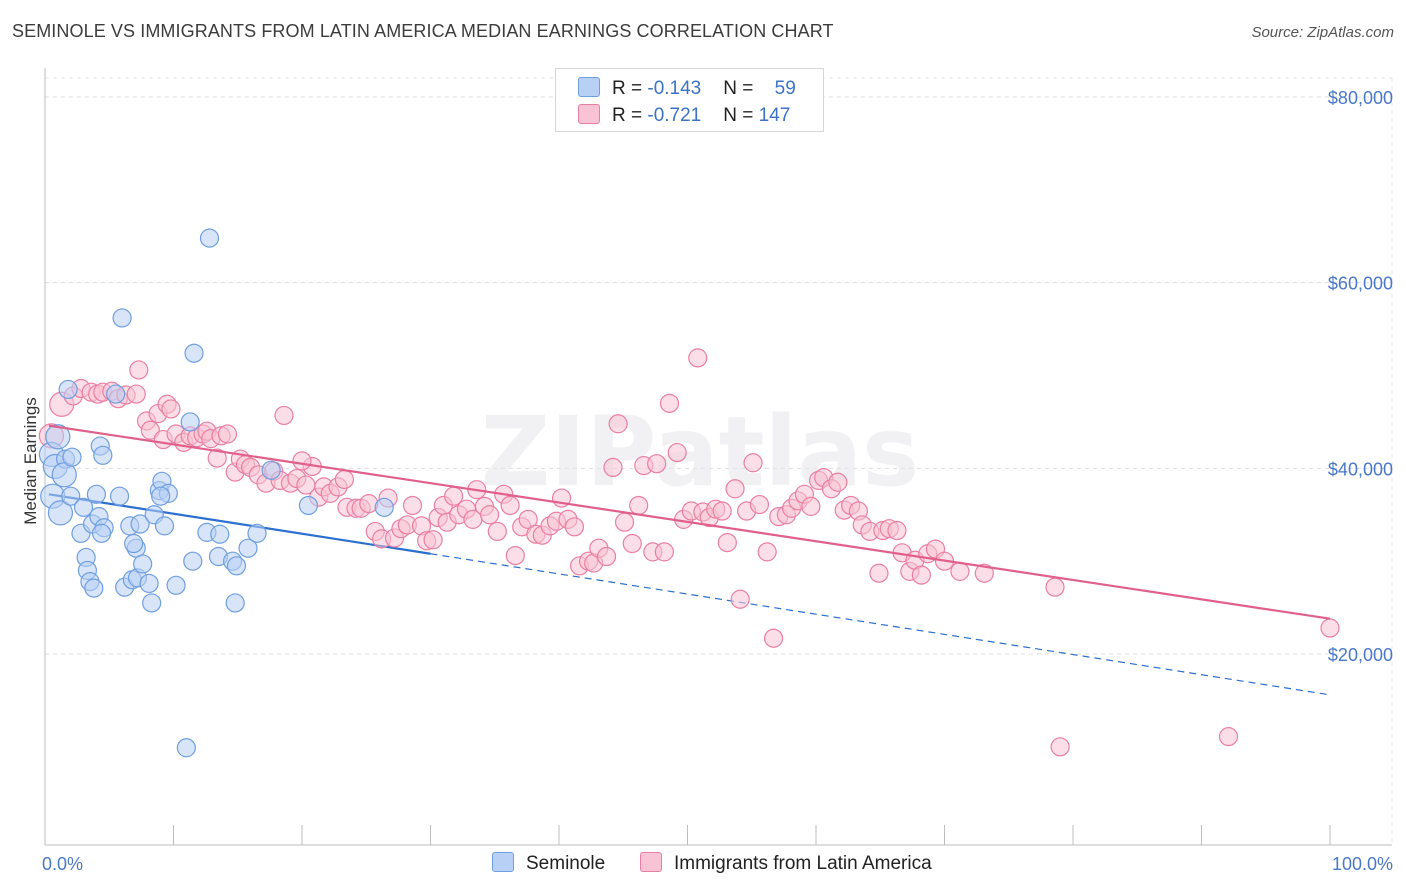 The image size is (1406, 892). What do you see at coordinates (803, 863) in the screenshot?
I see `legend-label-latin-america: Immigrants from Latin America` at bounding box center [803, 863].